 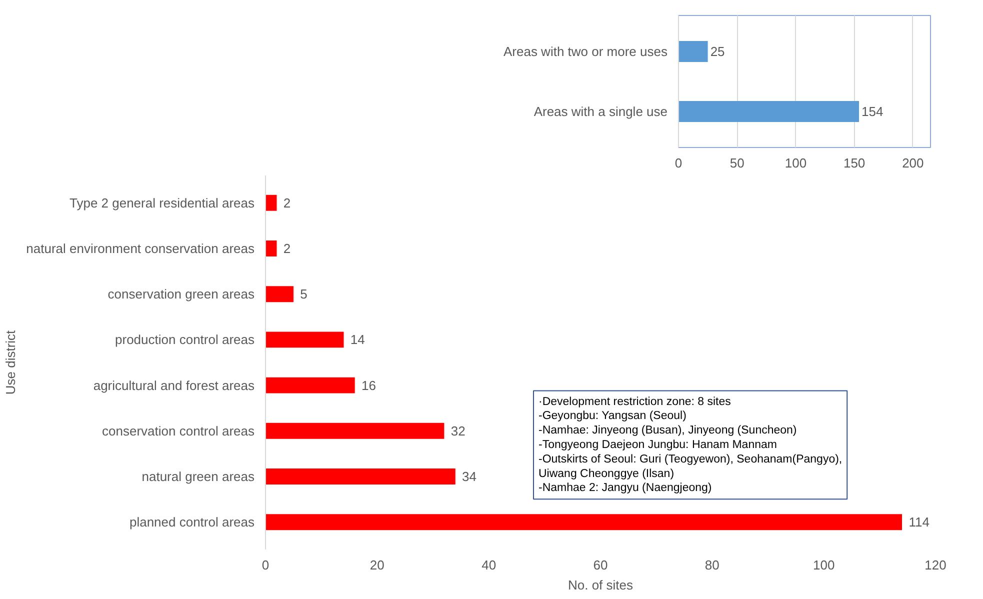 I want to click on y-tick-label: production control areas, so click(x=185, y=340).